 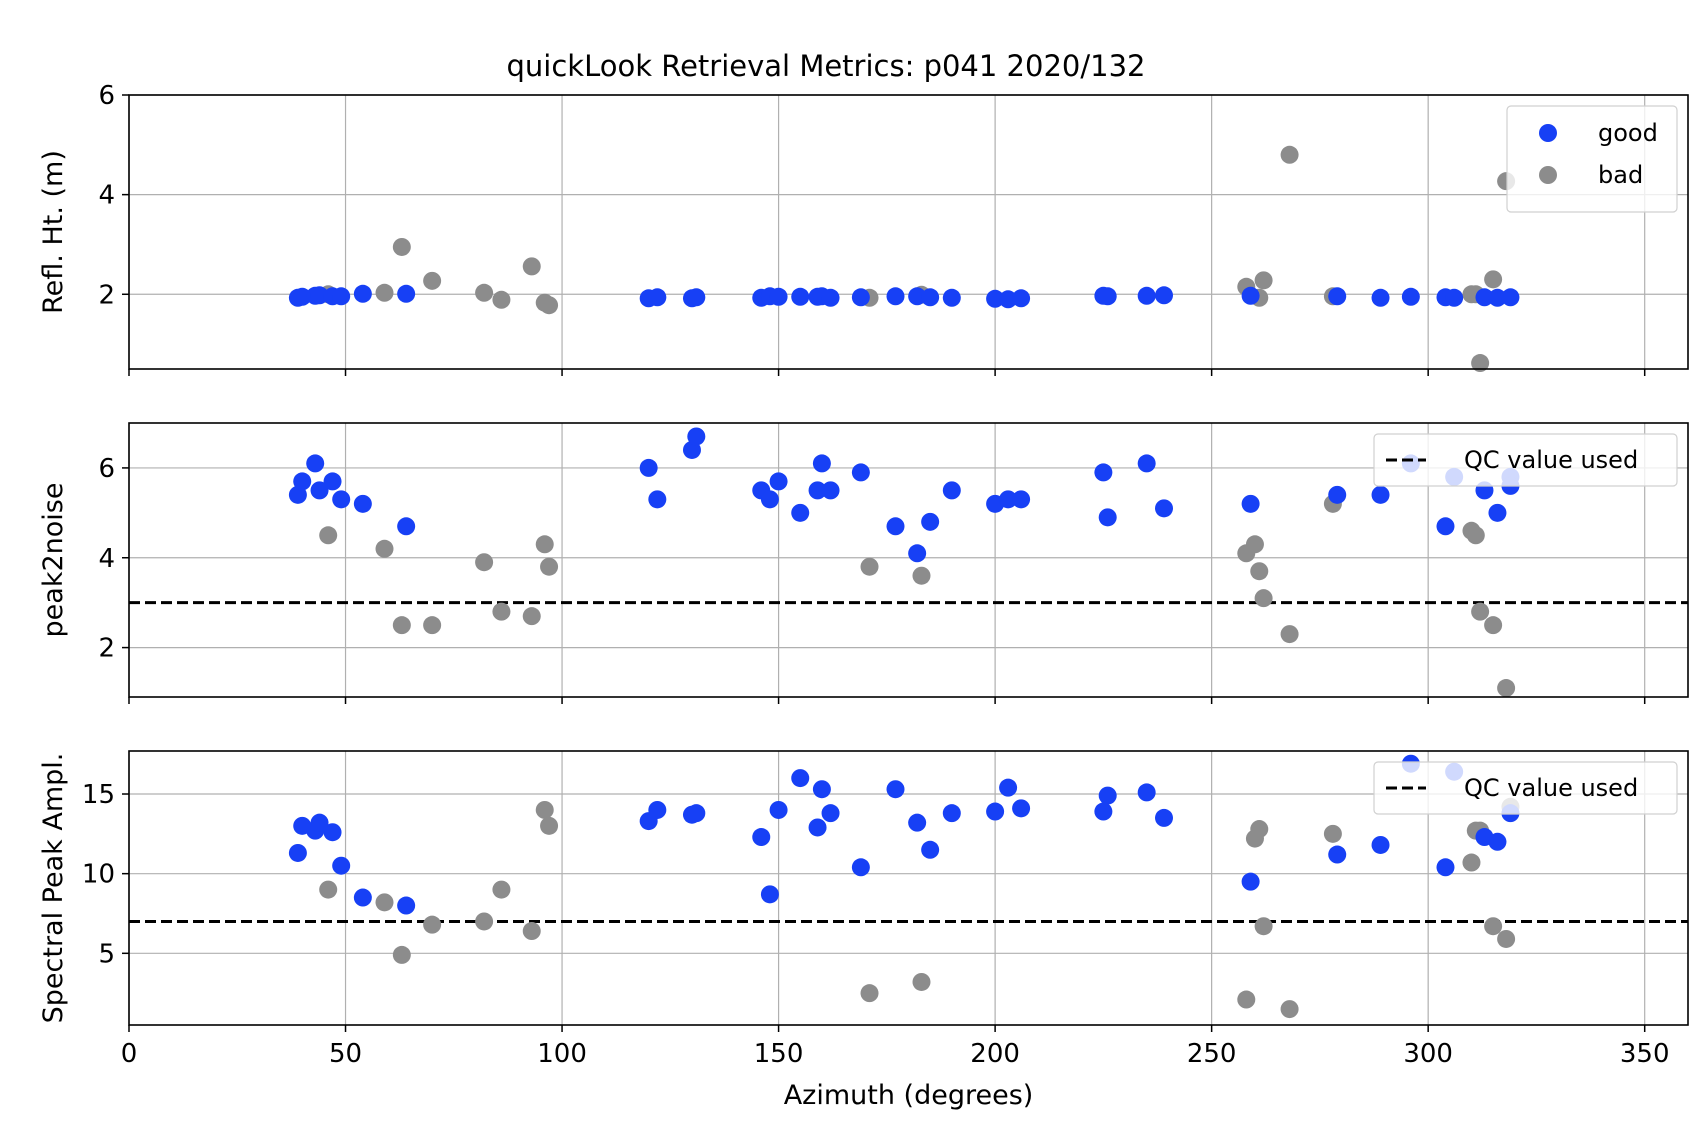 I want to click on y-tick-label: 2, so click(x=106, y=649).